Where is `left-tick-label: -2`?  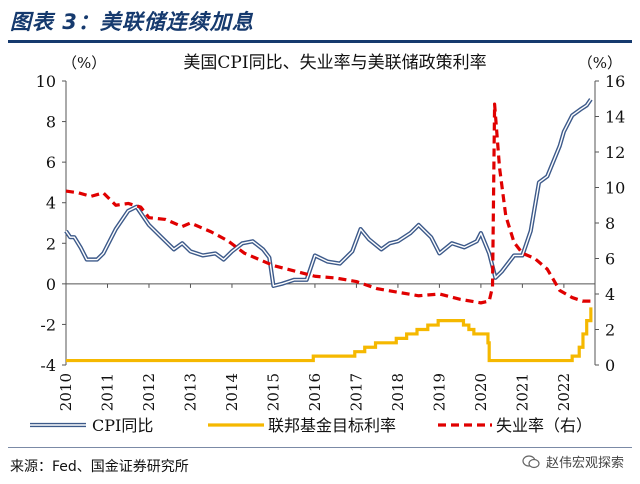
left-tick-label: -2 is located at coordinates (48, 324).